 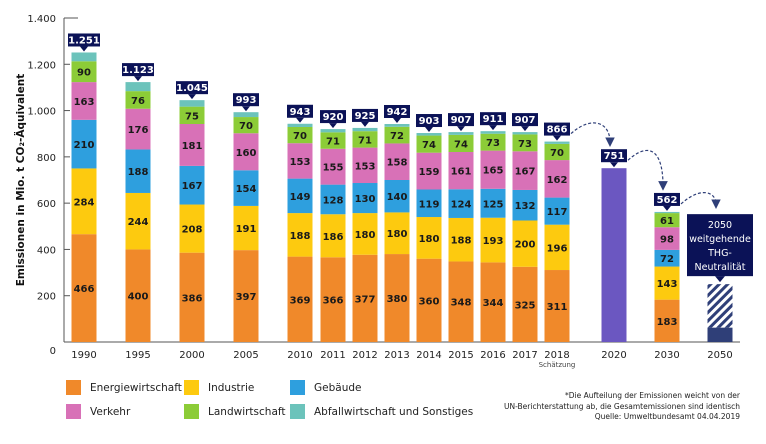 I want to click on total-label: 903, so click(x=429, y=121).